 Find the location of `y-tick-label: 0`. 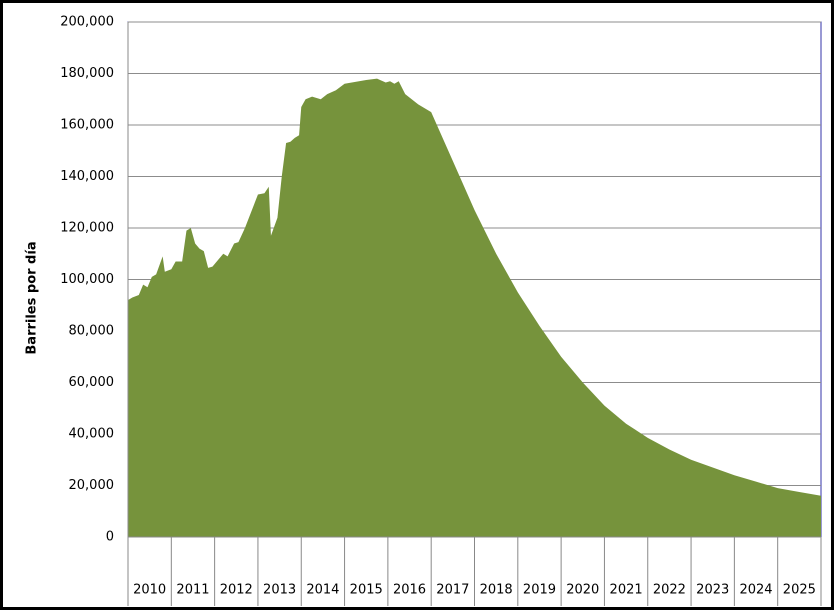

y-tick-label: 0 is located at coordinates (110, 537).